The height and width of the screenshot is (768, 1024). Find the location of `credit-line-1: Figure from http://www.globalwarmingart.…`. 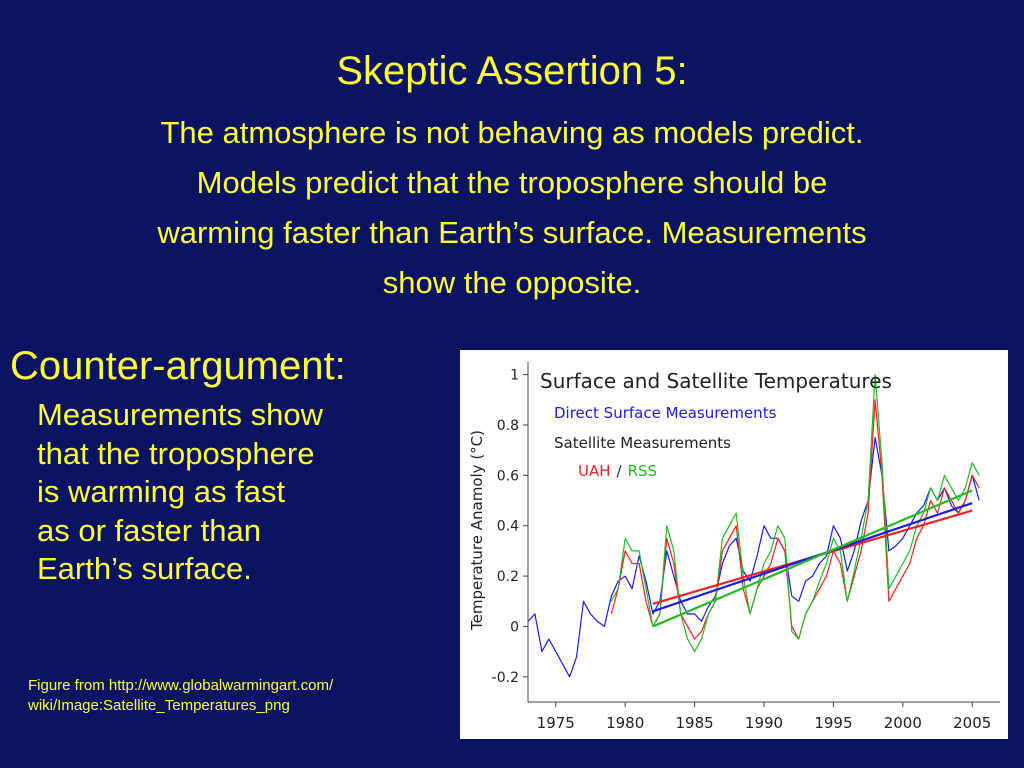

credit-line-1: Figure from http://www.globalwarmingart.… is located at coordinates (181, 685).